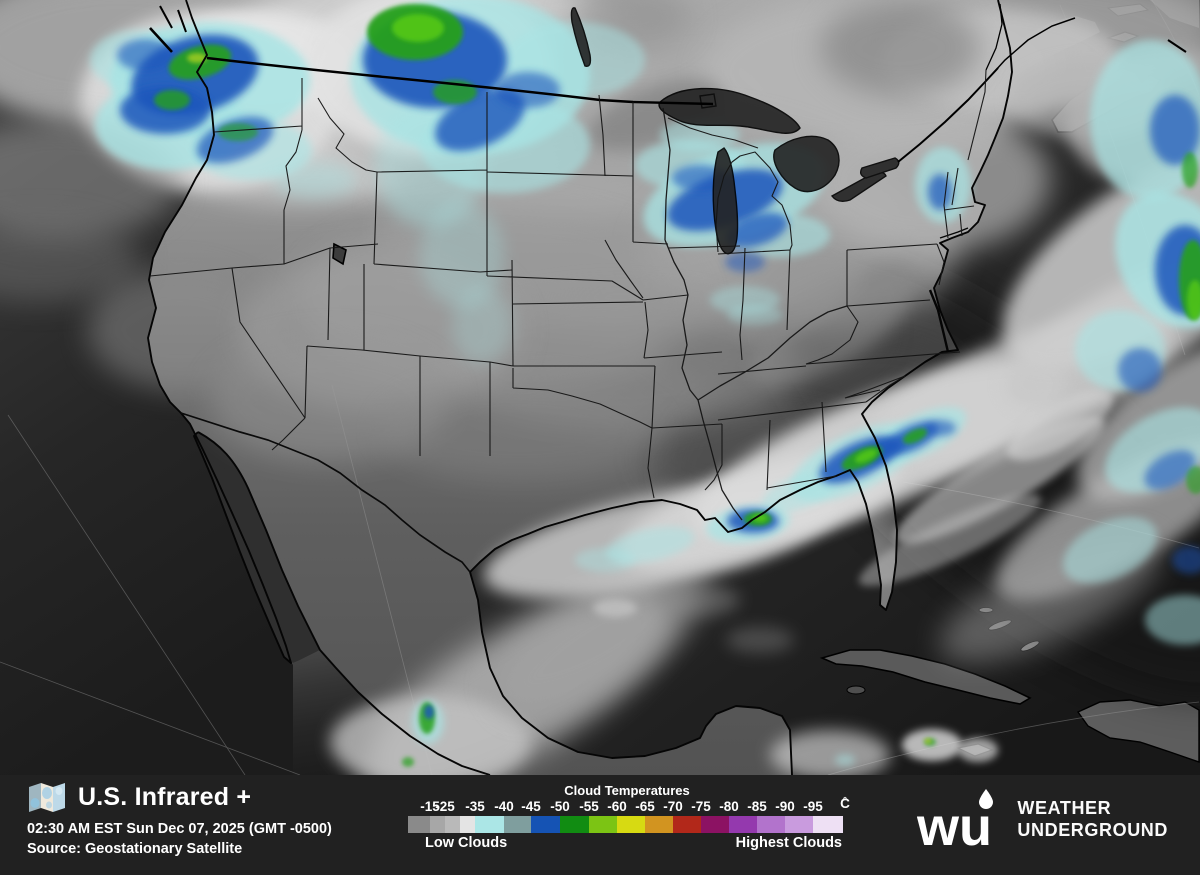  Describe the element at coordinates (445, 806) in the screenshot. I see `legend-tick-label: -25` at that location.